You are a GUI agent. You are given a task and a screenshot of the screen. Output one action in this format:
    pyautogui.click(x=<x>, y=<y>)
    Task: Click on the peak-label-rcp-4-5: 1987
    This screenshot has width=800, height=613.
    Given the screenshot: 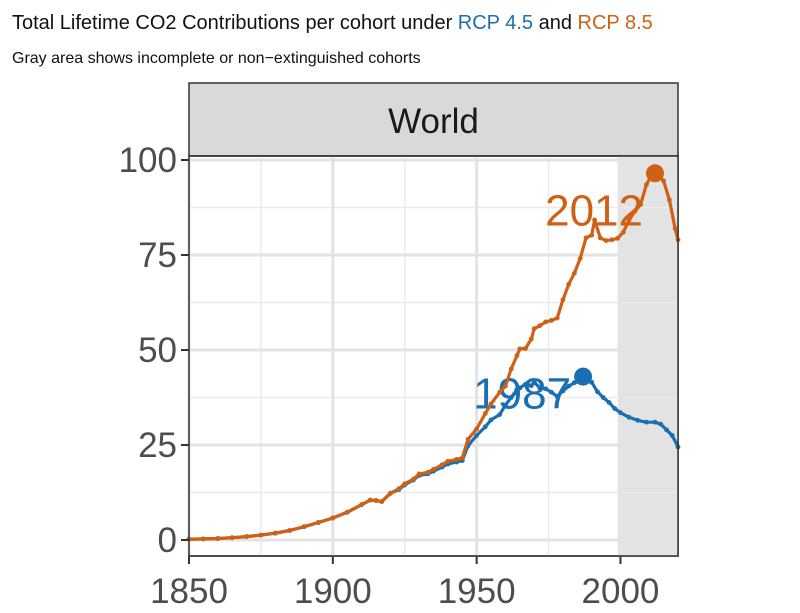 What is the action you would take?
    pyautogui.click(x=522, y=394)
    